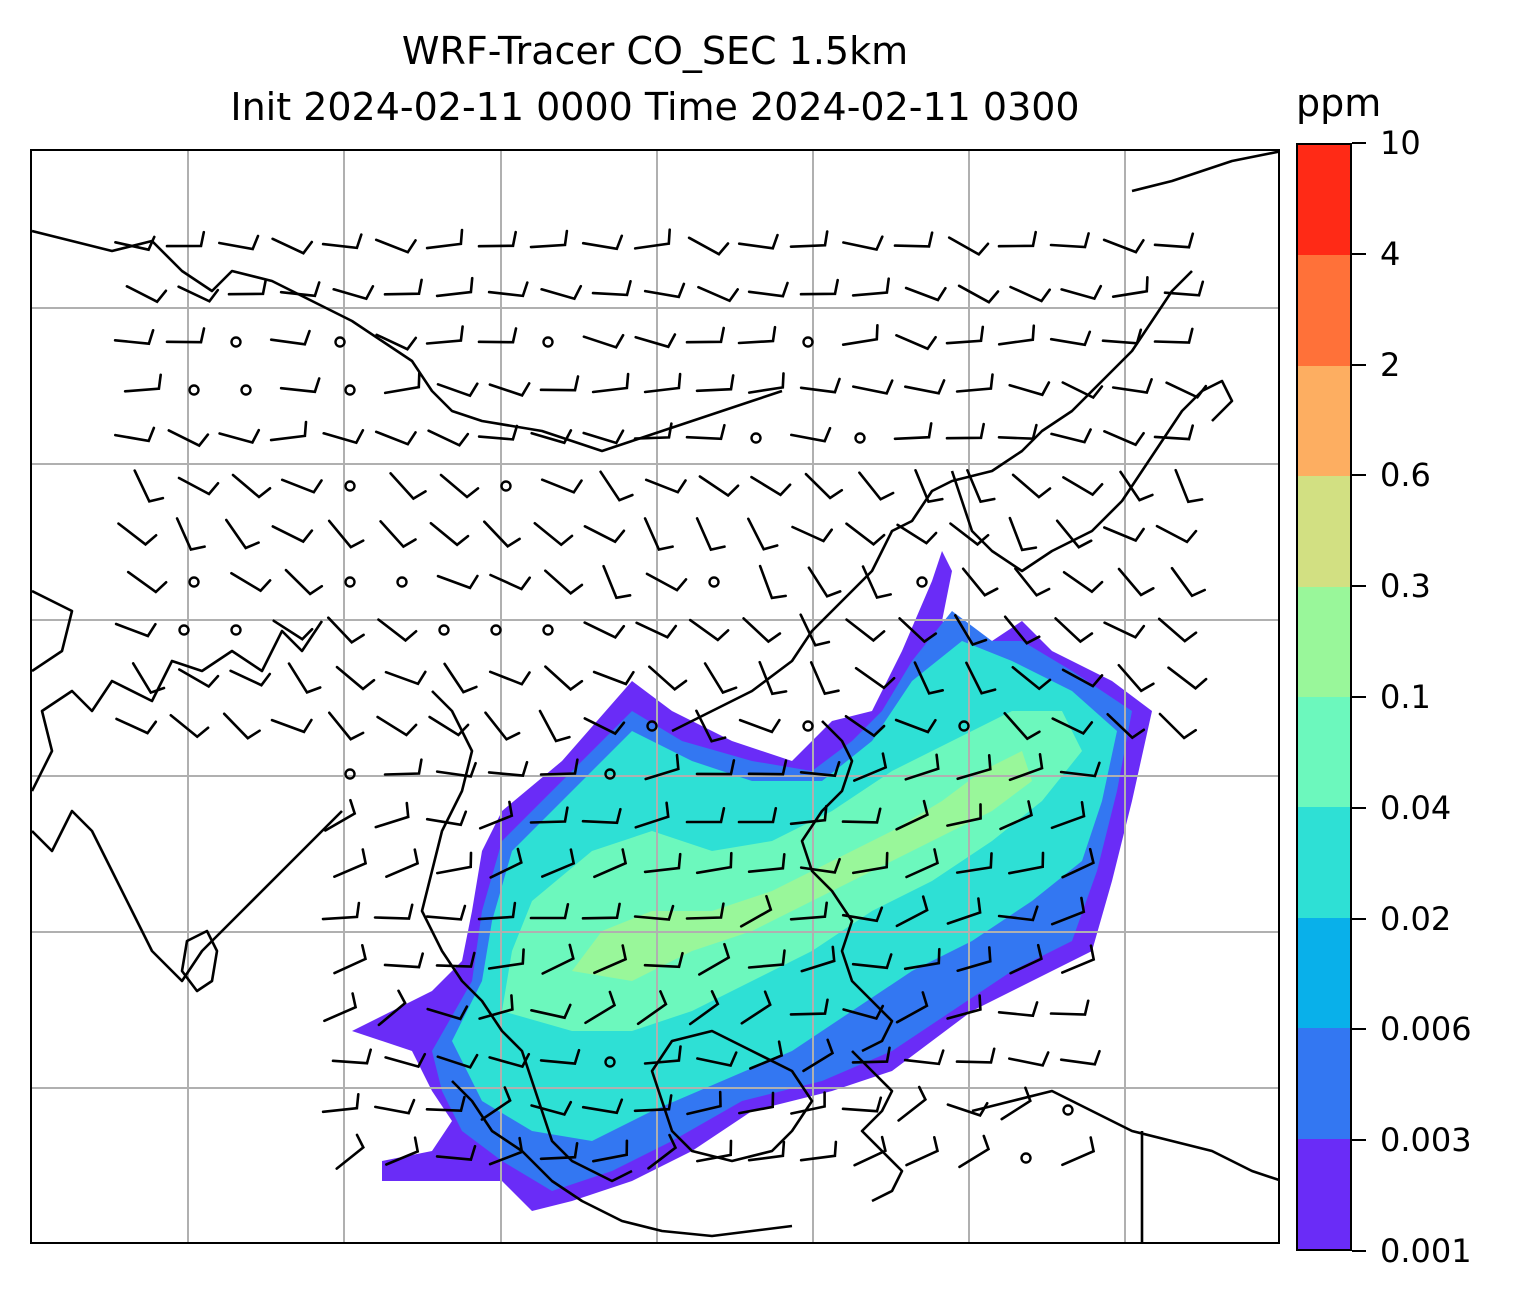  Describe the element at coordinates (655, 51) in the screenshot. I see `map-title-line-1: WRF-Tracer CO_SEC 1.5km` at that location.